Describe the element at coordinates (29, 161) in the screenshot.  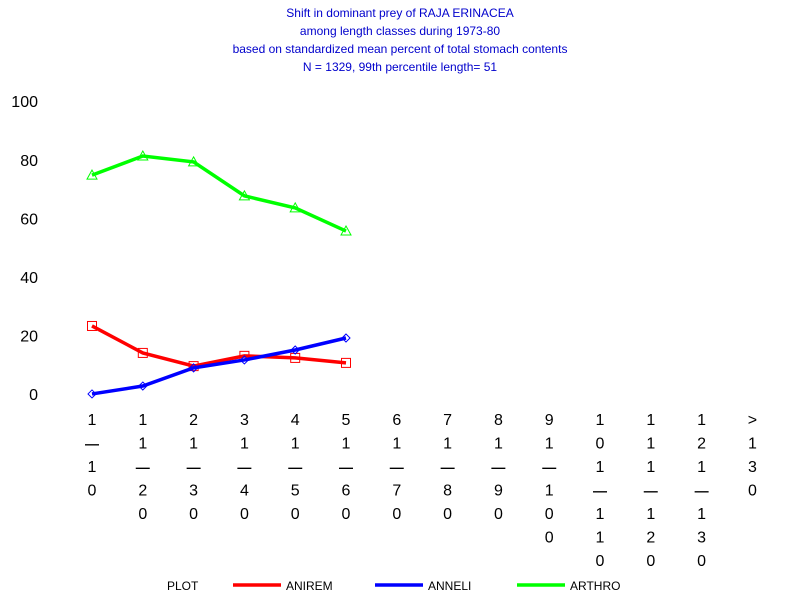
I see `y-tick-label: 80` at that location.